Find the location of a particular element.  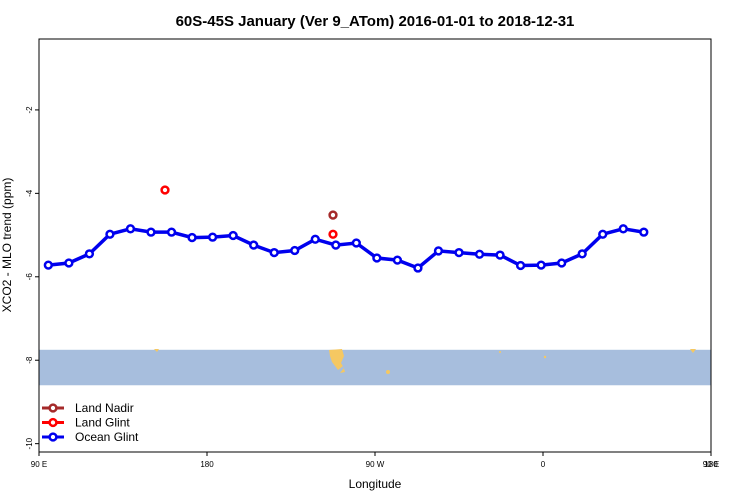

y-tick-label: -6 is located at coordinates (29, 277).